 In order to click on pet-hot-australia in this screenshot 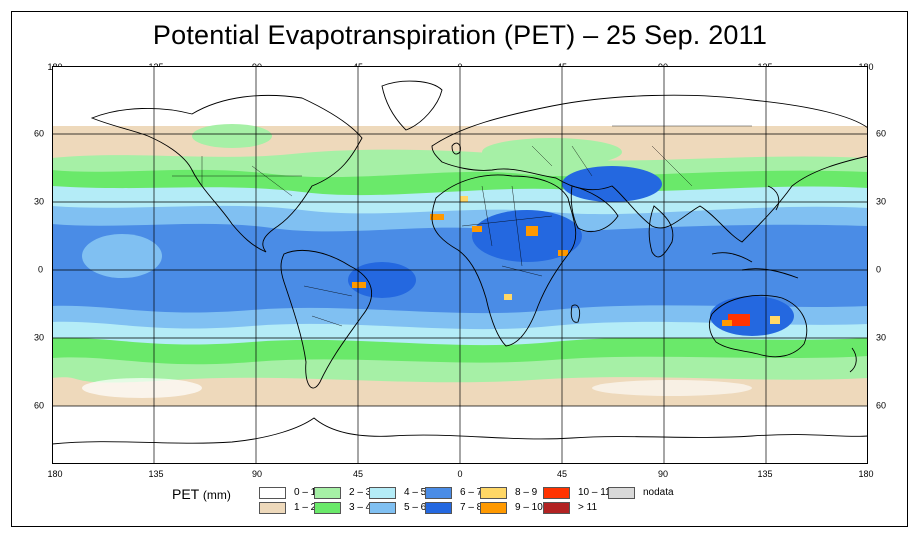, I will do `click(739, 320)`.